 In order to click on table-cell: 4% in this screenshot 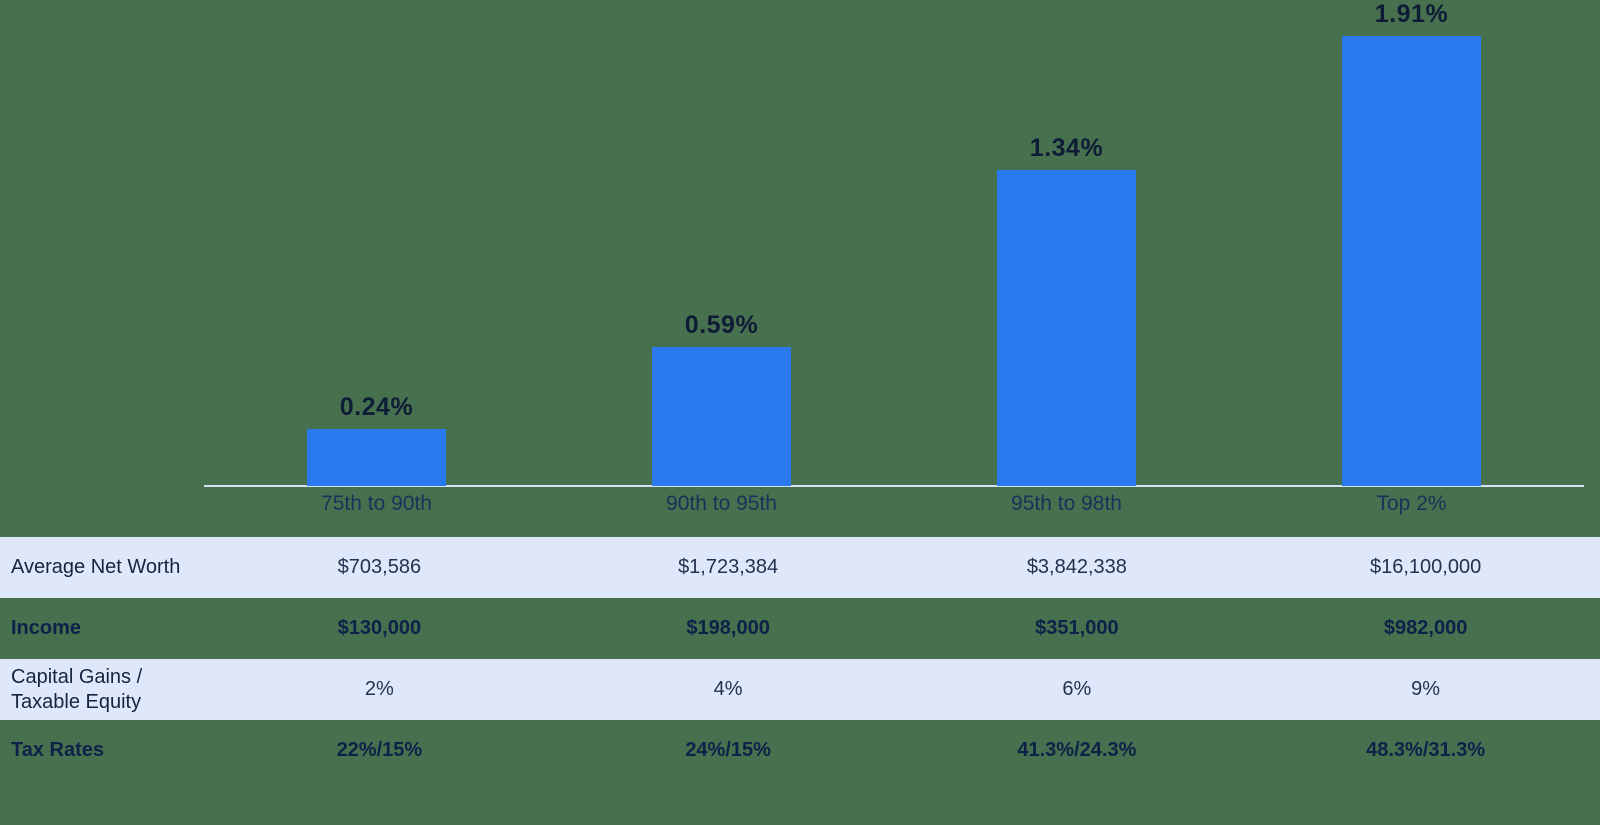, I will do `click(728, 689)`.